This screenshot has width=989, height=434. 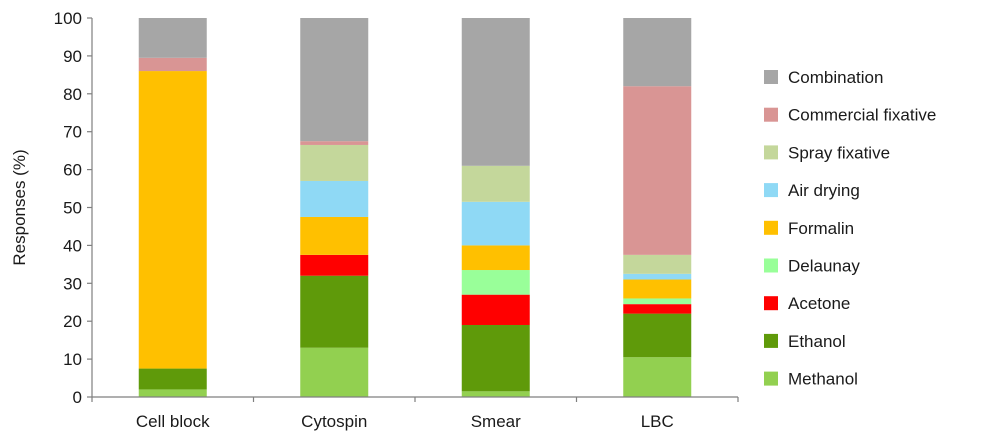 What do you see at coordinates (172, 379) in the screenshot?
I see `bar-segment-cell-block-ethanol` at bounding box center [172, 379].